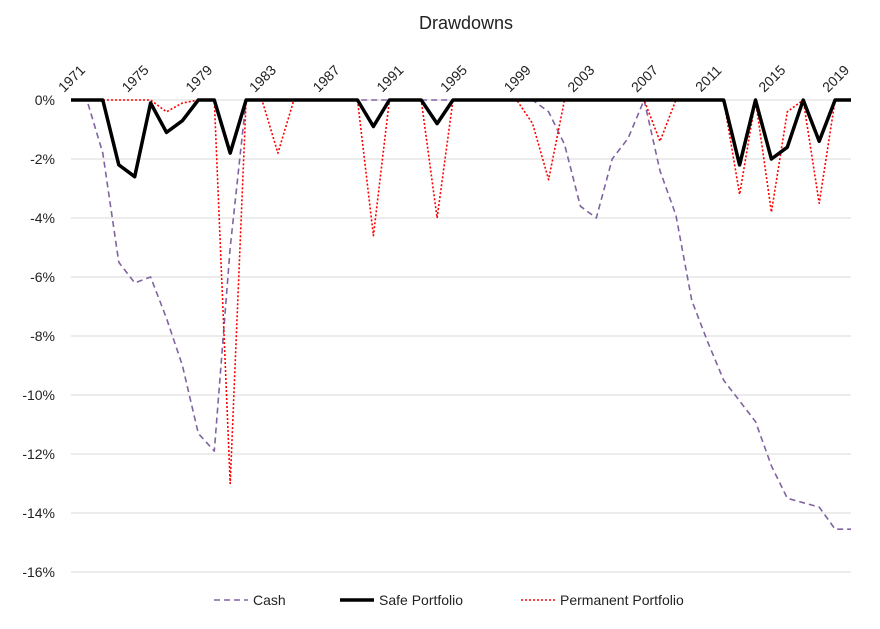 This screenshot has height=629, width=880. I want to click on y-tick-label: -10%, so click(38, 395).